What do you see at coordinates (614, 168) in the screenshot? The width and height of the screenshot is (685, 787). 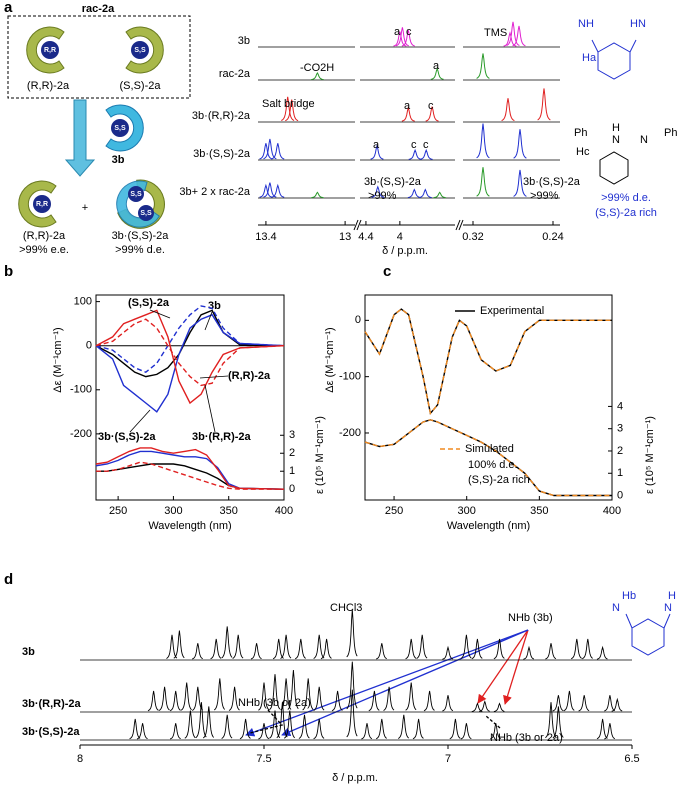 I see `ring` at bounding box center [614, 168].